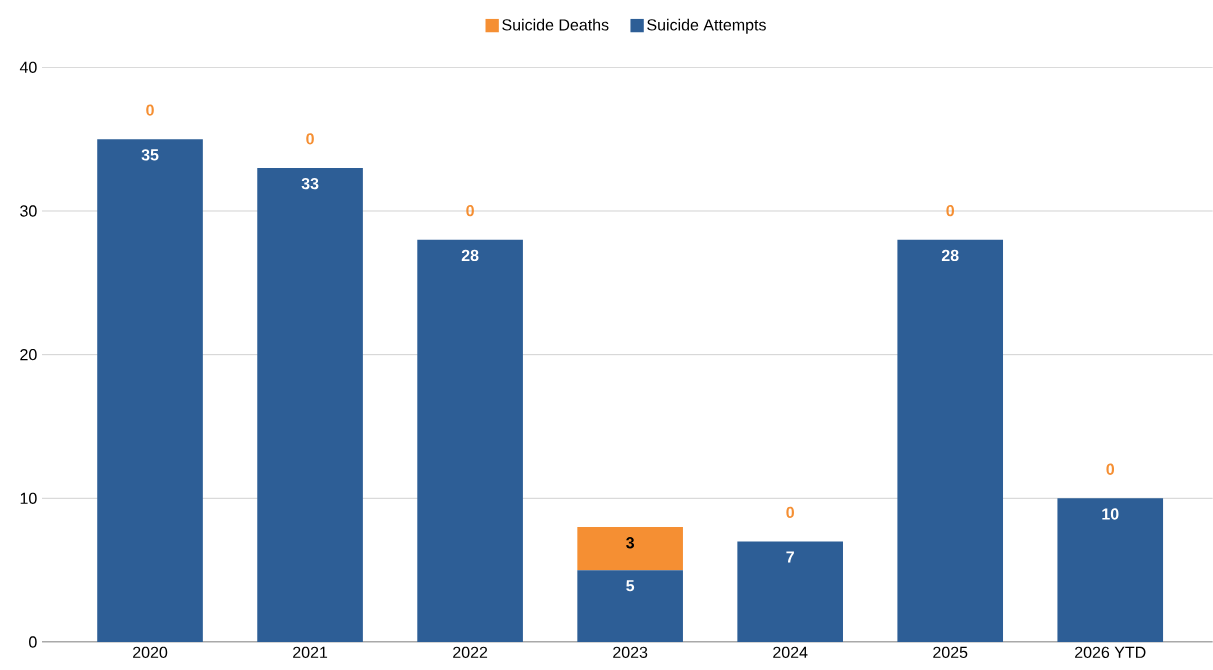 This screenshot has height=670, width=1213. Describe the element at coordinates (33, 642) in the screenshot. I see `y-tick-label: 0` at that location.